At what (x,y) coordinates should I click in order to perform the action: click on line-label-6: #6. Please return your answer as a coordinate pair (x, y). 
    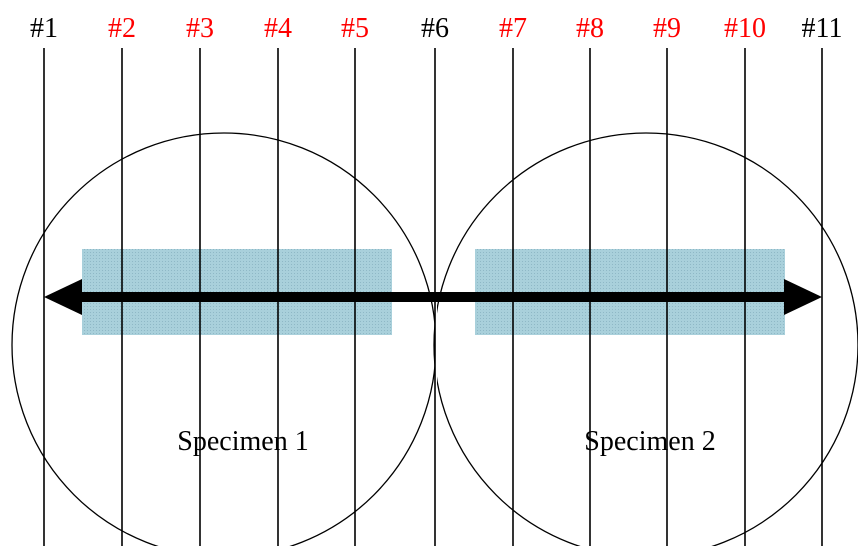
    Looking at the image, I should click on (435, 28).